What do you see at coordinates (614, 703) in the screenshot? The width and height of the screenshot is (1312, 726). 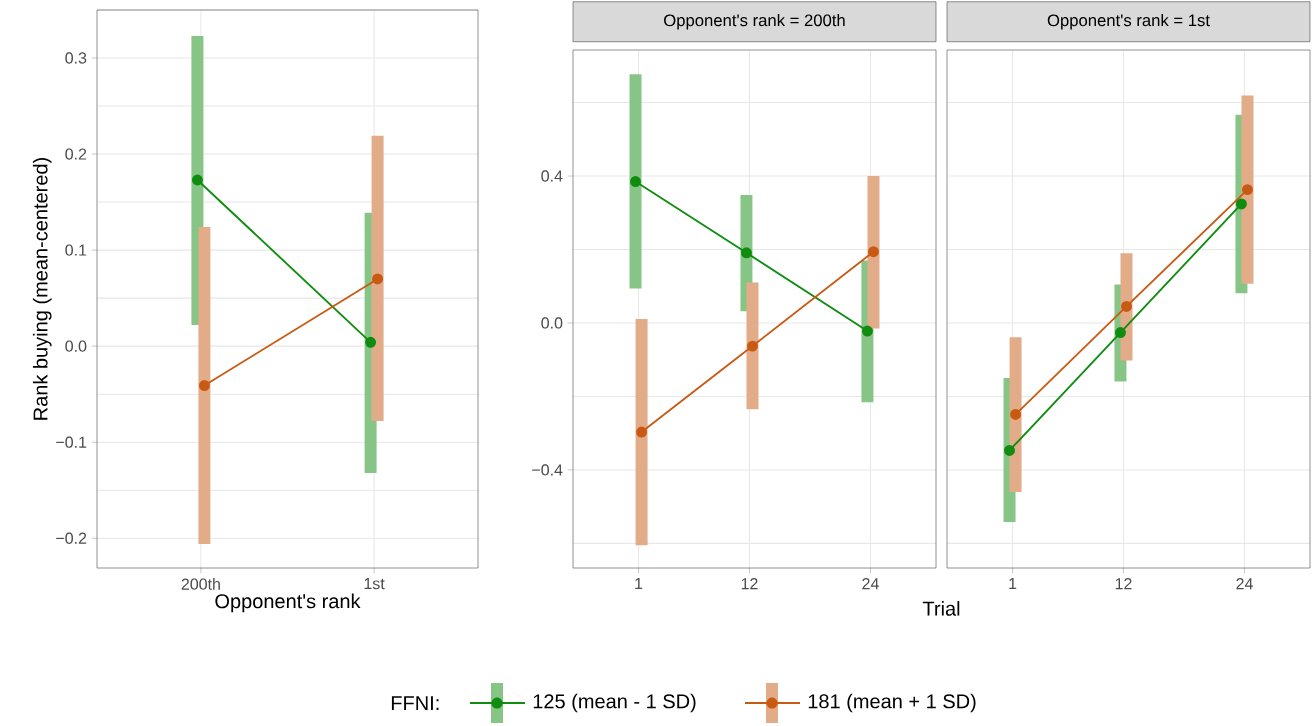 I see `legend-label: 125 (mean - 1 SD)` at bounding box center [614, 703].